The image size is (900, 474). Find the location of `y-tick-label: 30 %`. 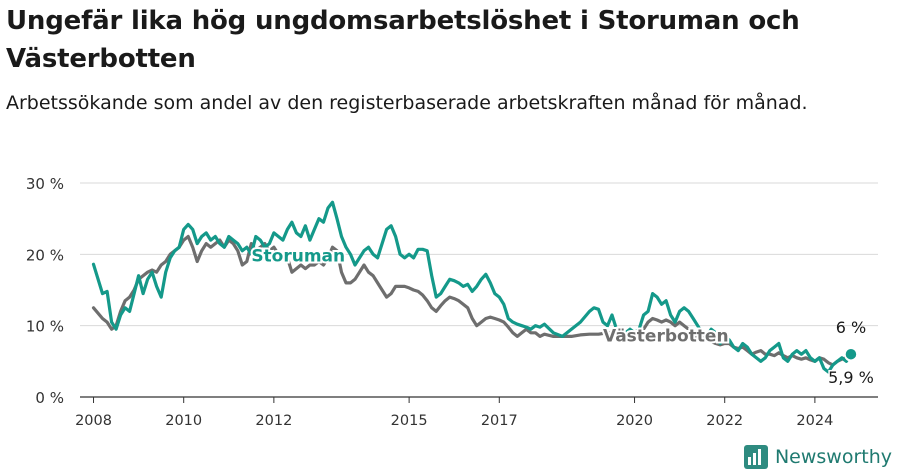

y-tick-label: 30 % is located at coordinates (45, 184).